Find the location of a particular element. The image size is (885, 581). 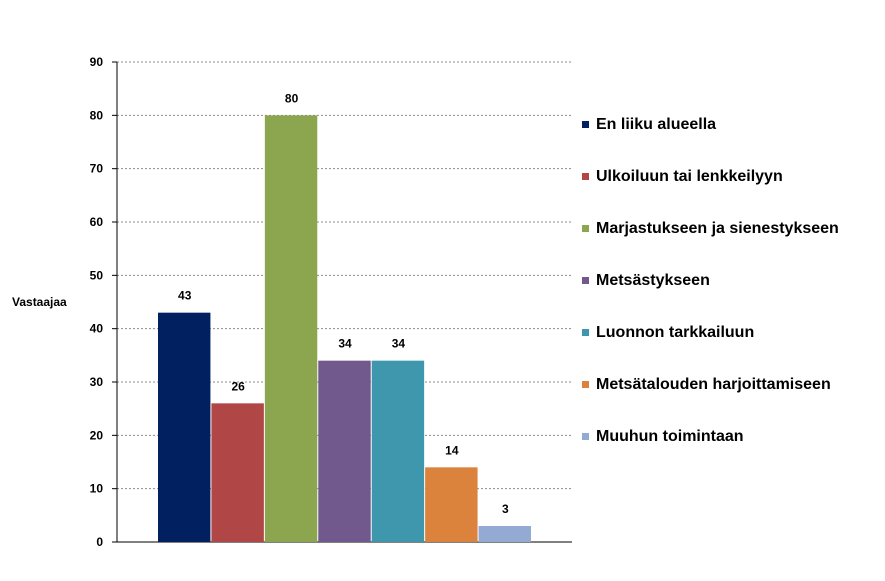

legend-item: Ulkoiluun tai lenkkeilyyn is located at coordinates (731, 176).